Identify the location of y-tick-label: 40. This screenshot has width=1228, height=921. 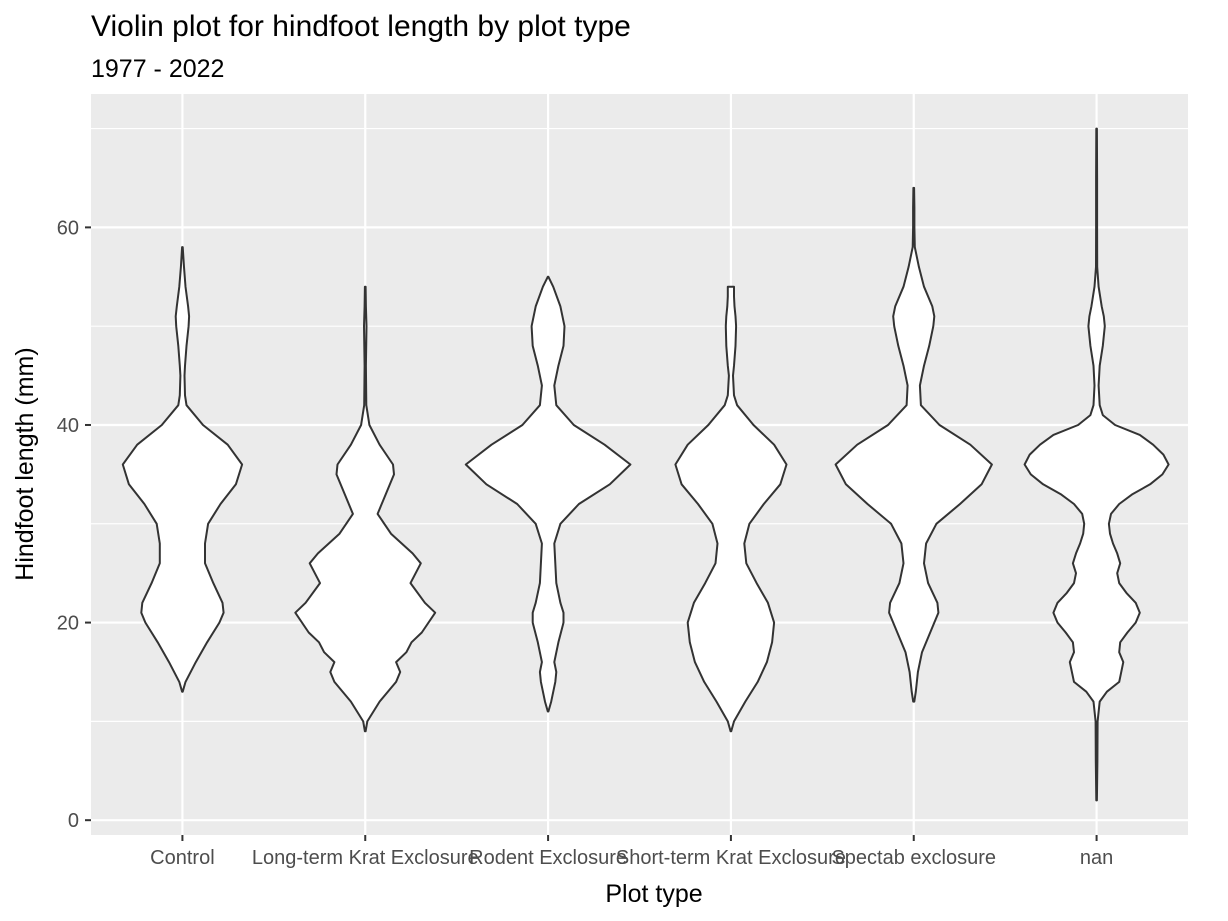
(68, 426).